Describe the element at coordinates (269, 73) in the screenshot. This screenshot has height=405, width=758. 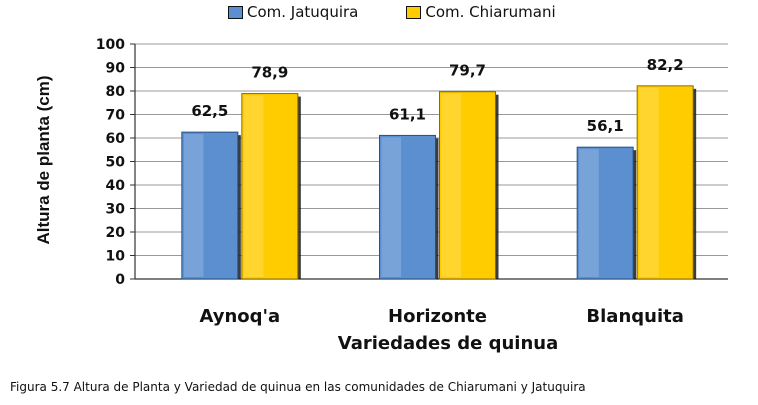
I see `data-label: 78,9` at that location.